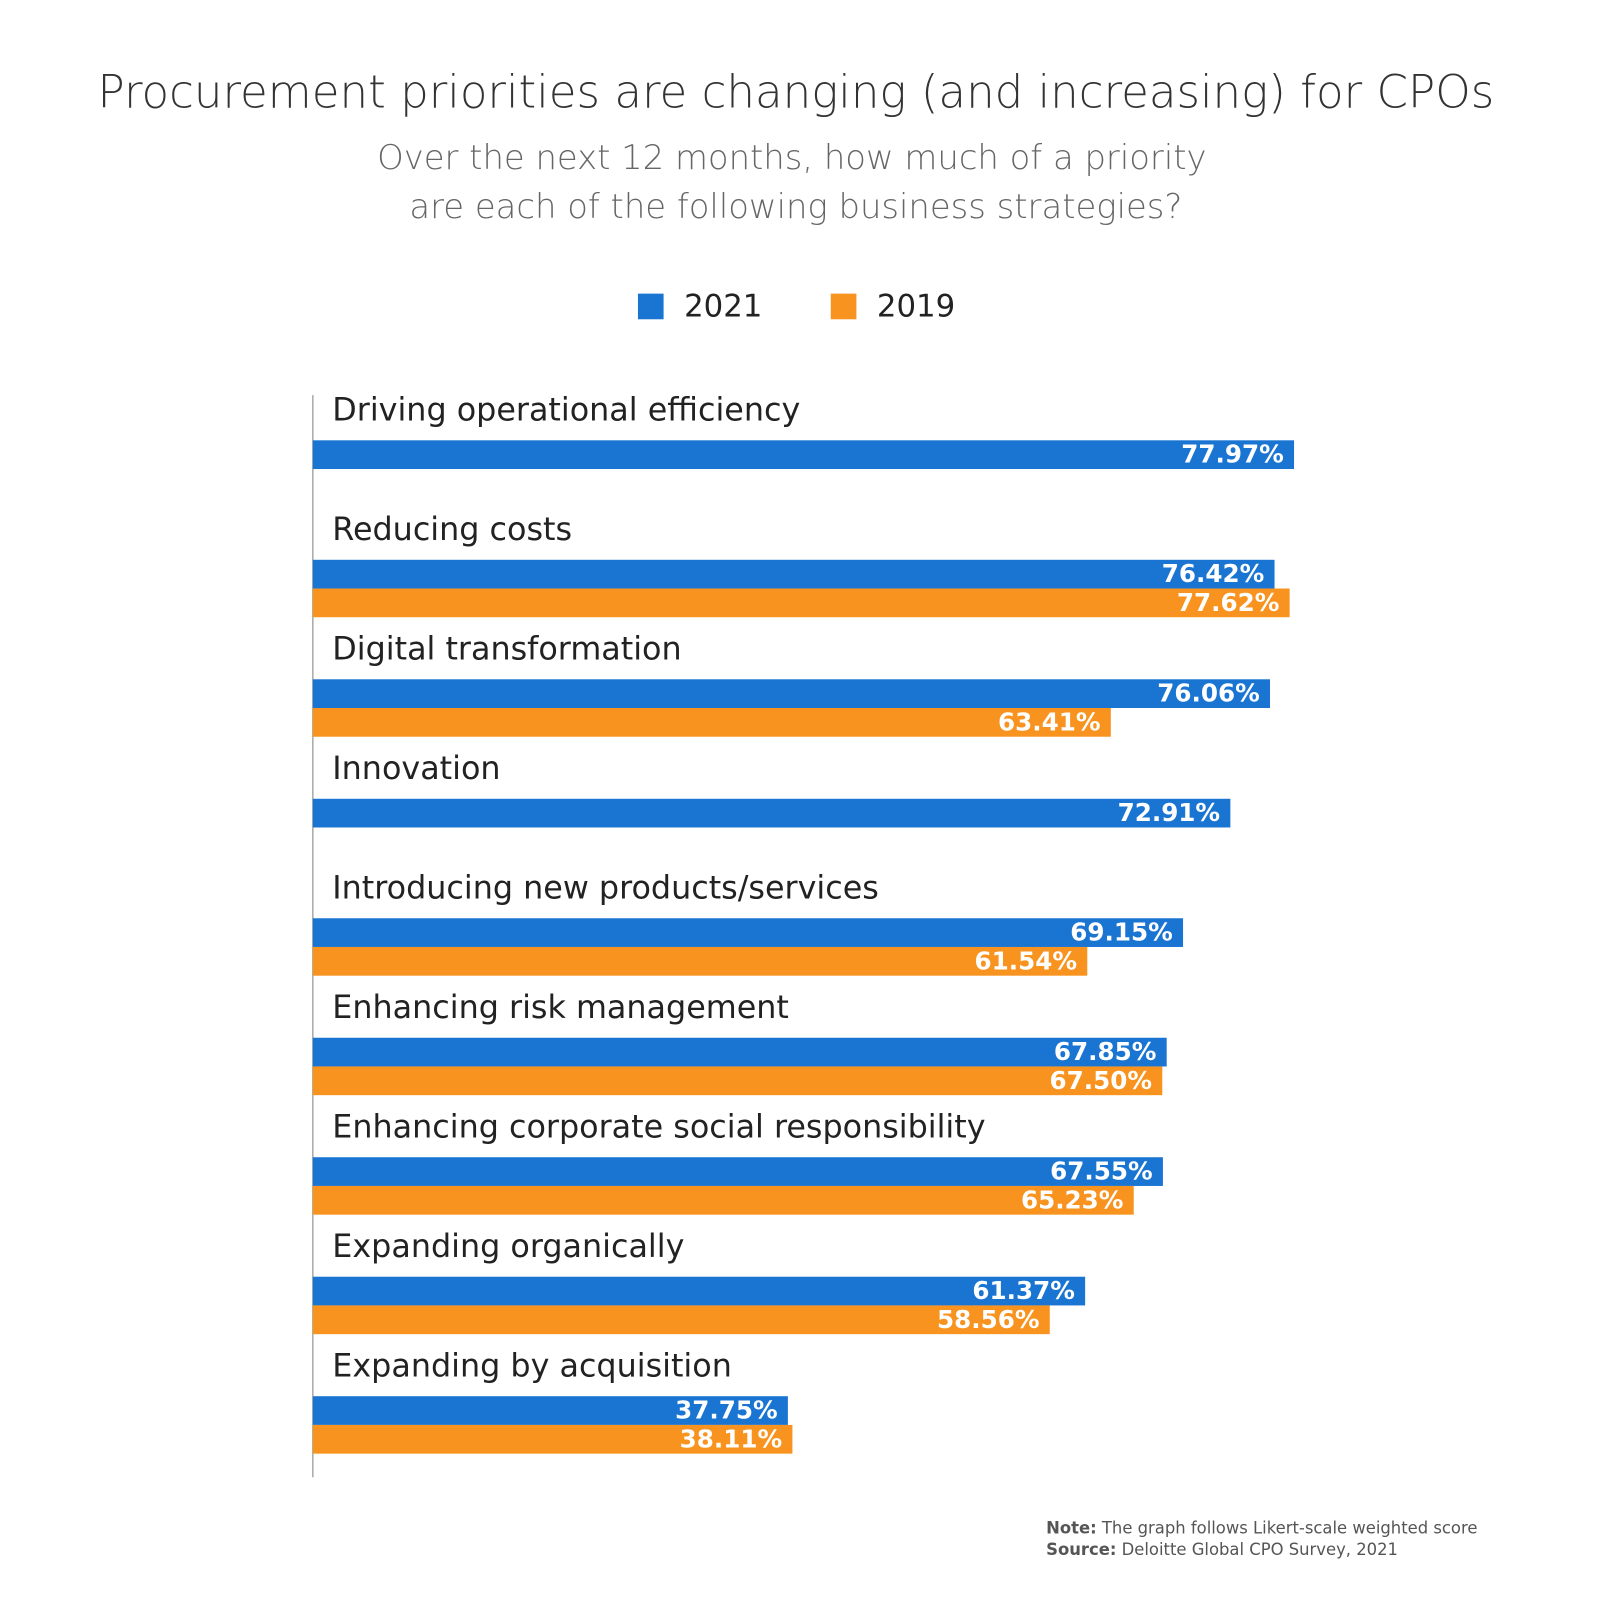  Describe the element at coordinates (560, 1007) in the screenshot. I see `category-label: Enhancing risk management` at that location.